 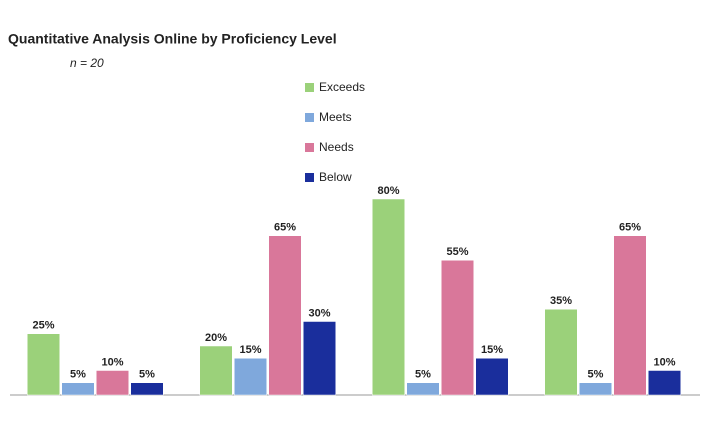 What do you see at coordinates (388, 191) in the screenshot?
I see `value-label: 80%` at bounding box center [388, 191].